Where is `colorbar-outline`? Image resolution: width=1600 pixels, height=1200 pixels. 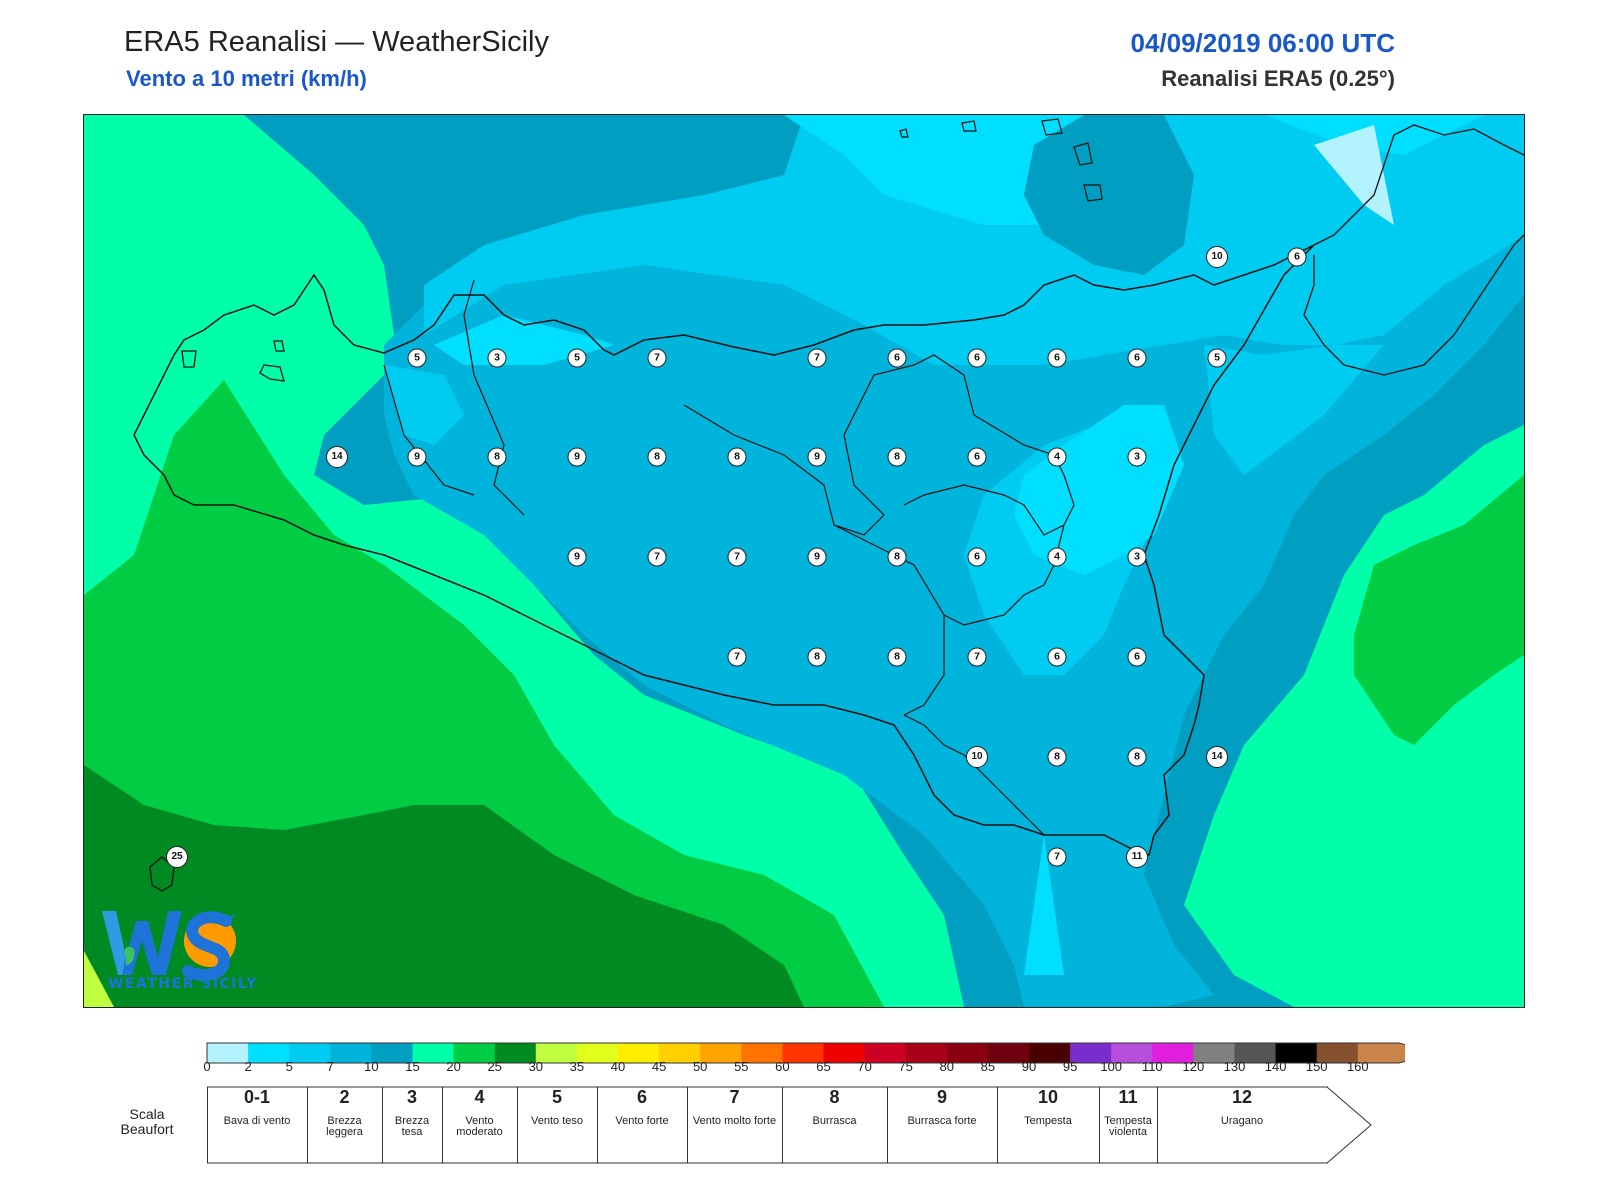 colorbar-outline is located at coordinates (805, 1053).